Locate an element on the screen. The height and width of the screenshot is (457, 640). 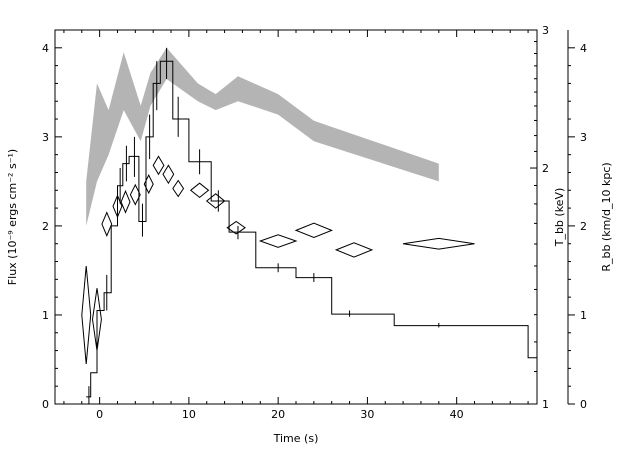
rbb-tick-label: 4 is located at coordinates (583, 48).